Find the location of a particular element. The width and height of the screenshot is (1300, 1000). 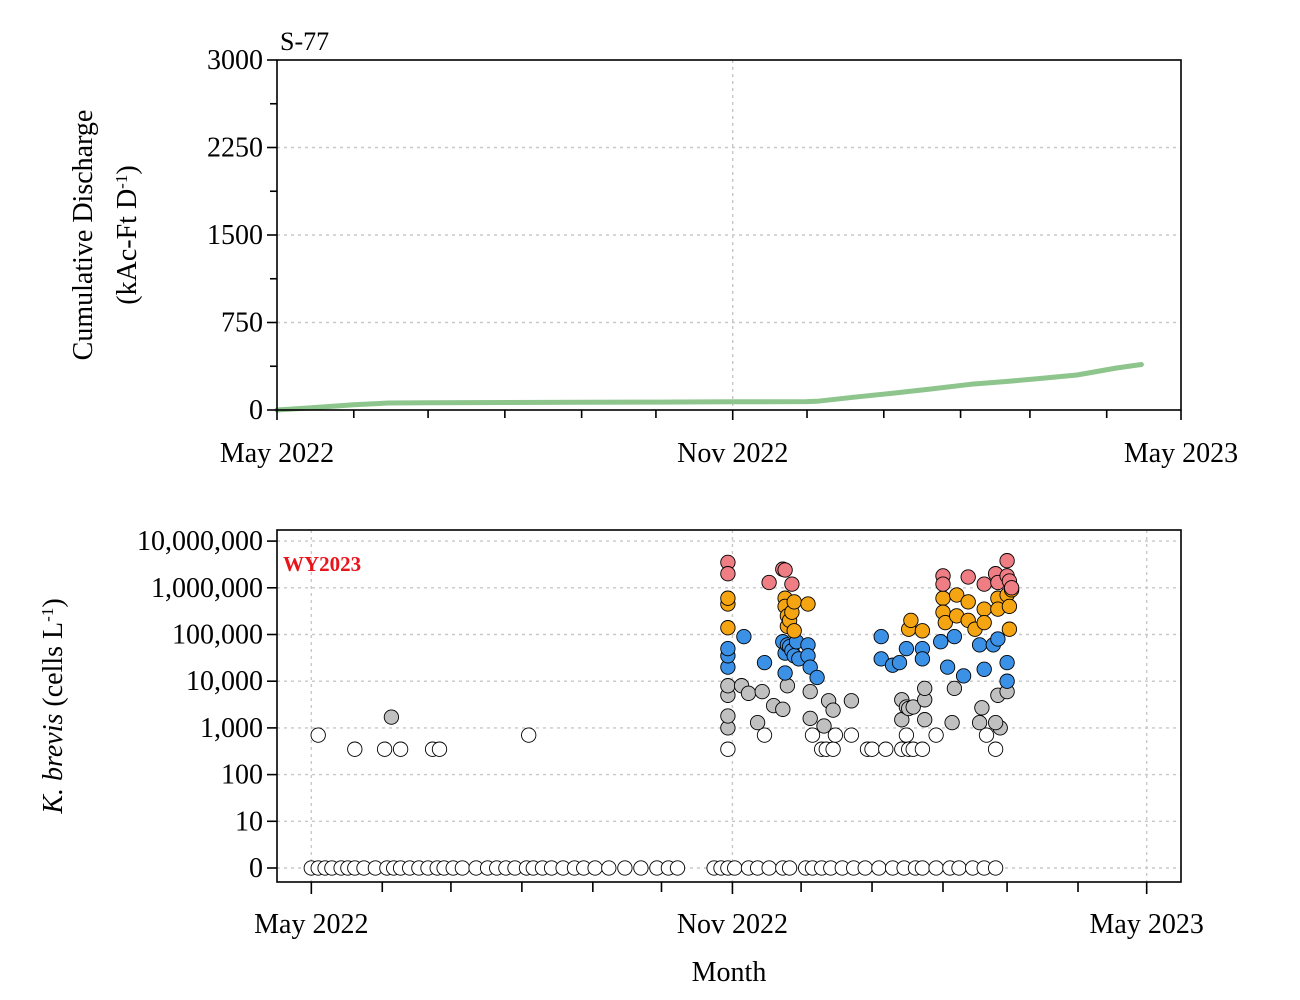

discharge-y-tick-label: 750 is located at coordinates (242, 323).